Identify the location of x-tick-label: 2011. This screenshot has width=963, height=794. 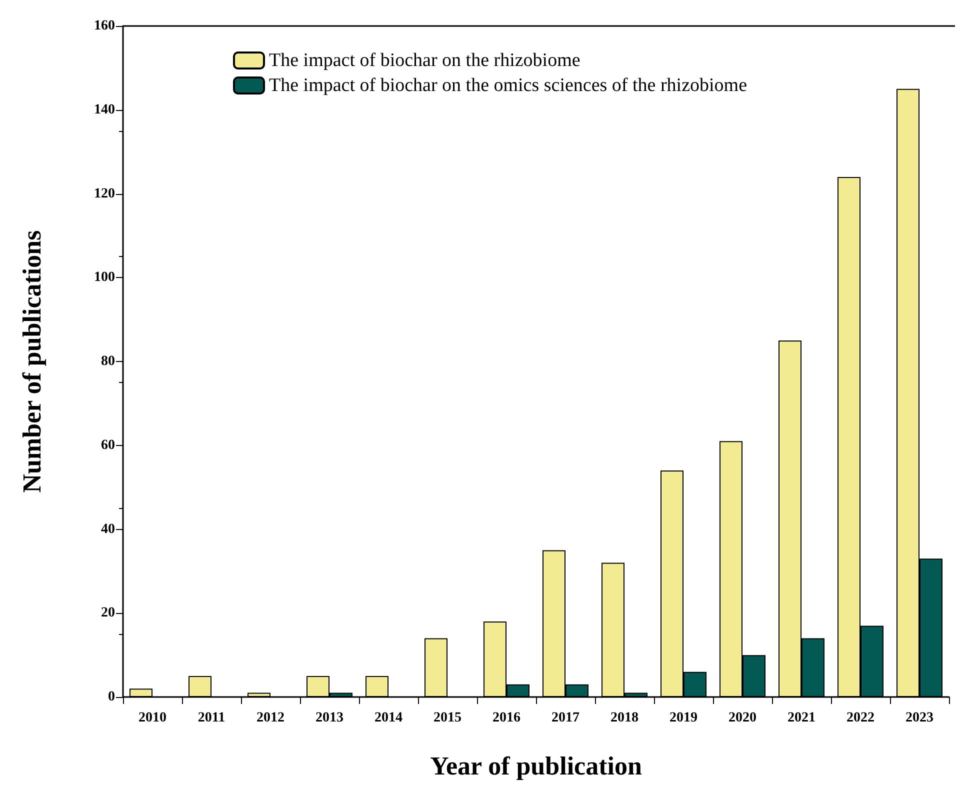
(212, 718).